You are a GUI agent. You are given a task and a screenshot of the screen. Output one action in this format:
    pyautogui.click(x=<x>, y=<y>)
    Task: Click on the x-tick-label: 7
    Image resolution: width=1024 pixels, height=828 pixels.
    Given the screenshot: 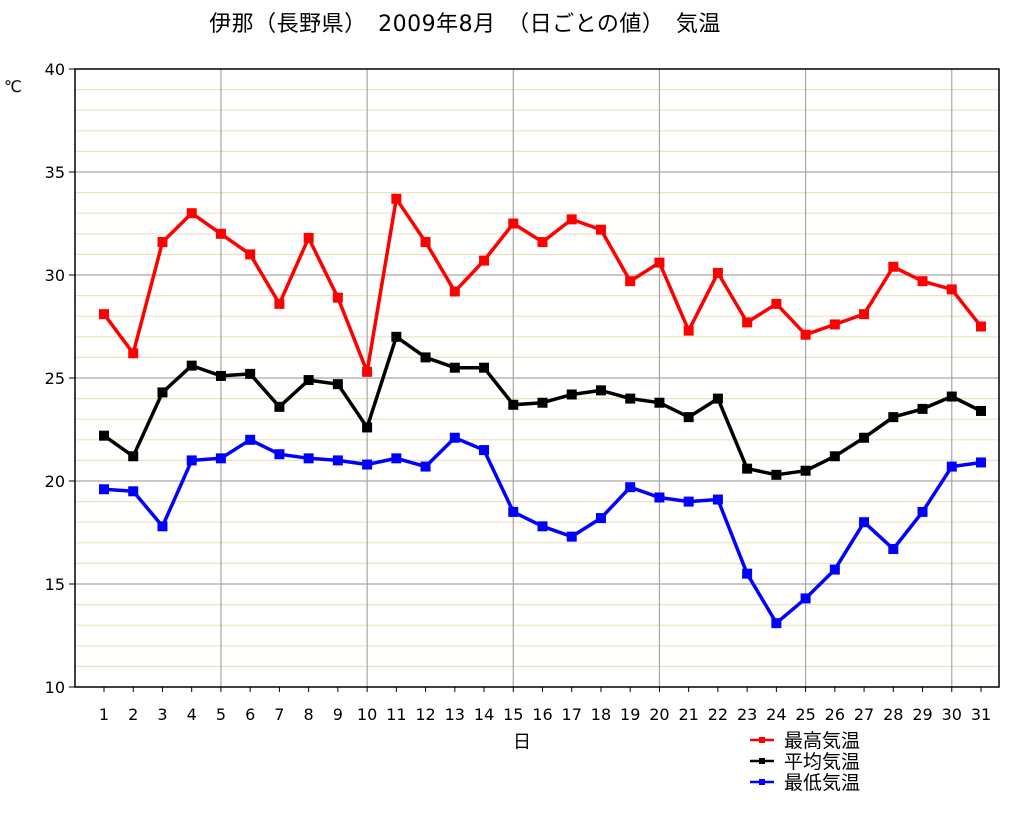 What is the action you would take?
    pyautogui.click(x=279, y=714)
    